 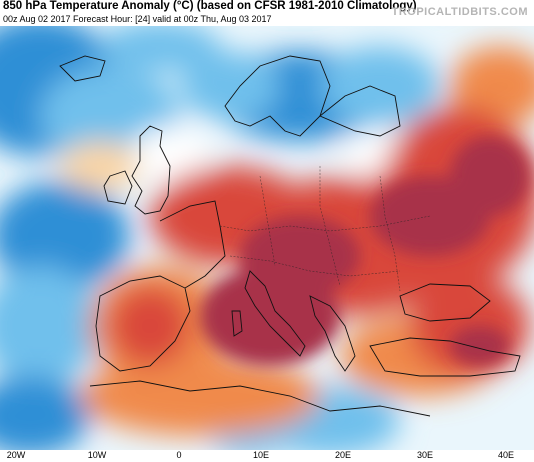 I want to click on iceland-outline, so click(x=82, y=68).